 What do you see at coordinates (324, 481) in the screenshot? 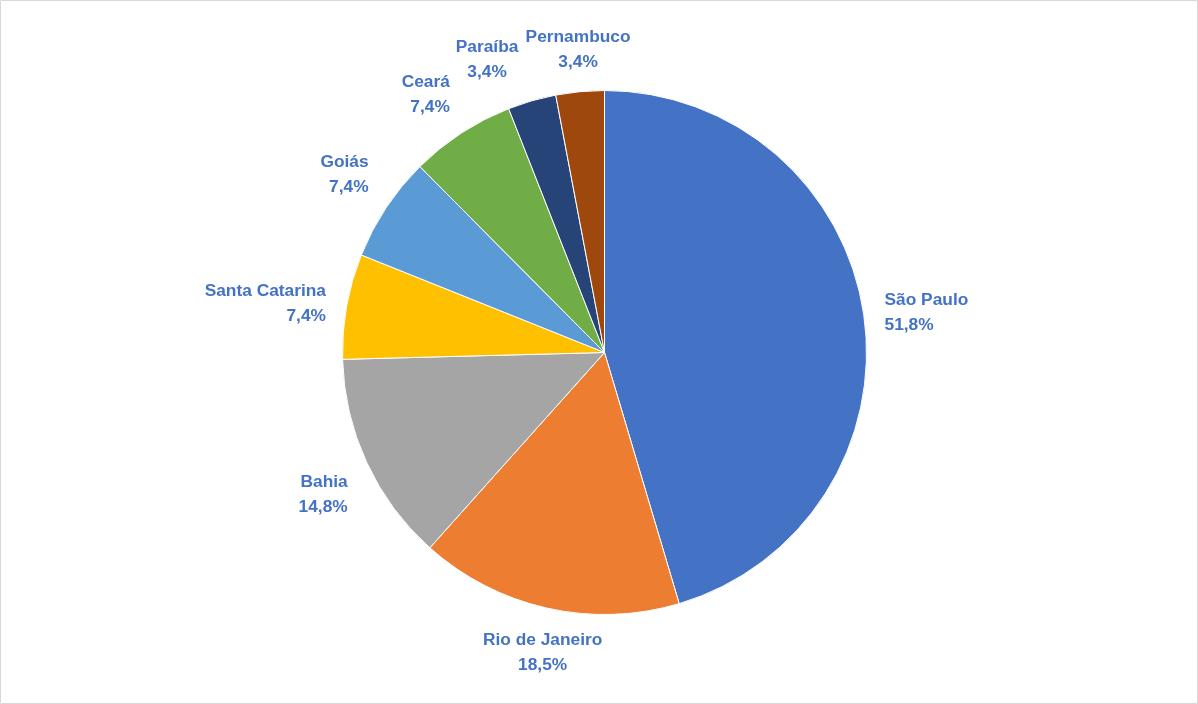
I see `slice-label: Bahia` at bounding box center [324, 481].